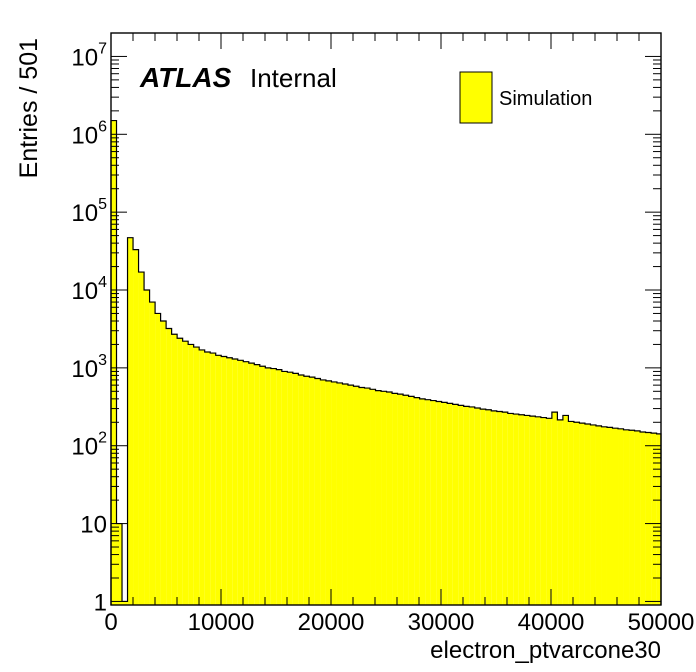 Image resolution: width=696 pixels, height=672 pixels. What do you see at coordinates (293, 78) in the screenshot?
I see `internal-label: Internal` at bounding box center [293, 78].